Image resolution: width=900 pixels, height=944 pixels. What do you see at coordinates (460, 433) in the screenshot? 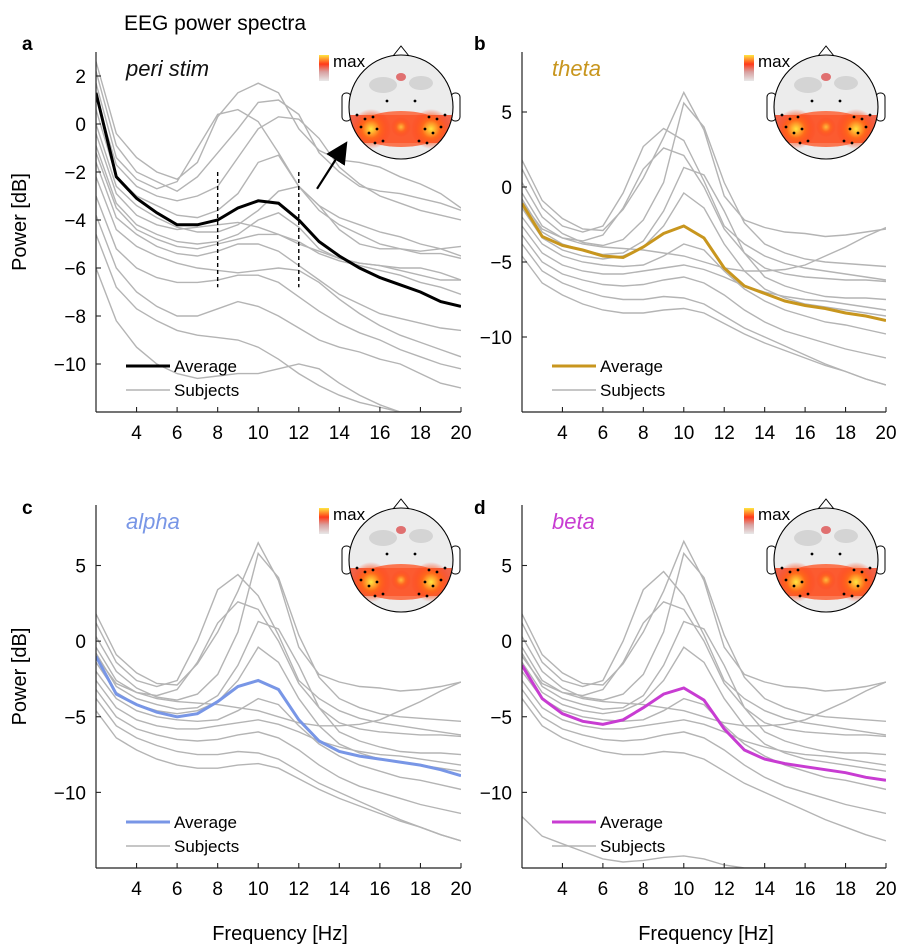
I see `x-tick-label: 20` at bounding box center [460, 433].